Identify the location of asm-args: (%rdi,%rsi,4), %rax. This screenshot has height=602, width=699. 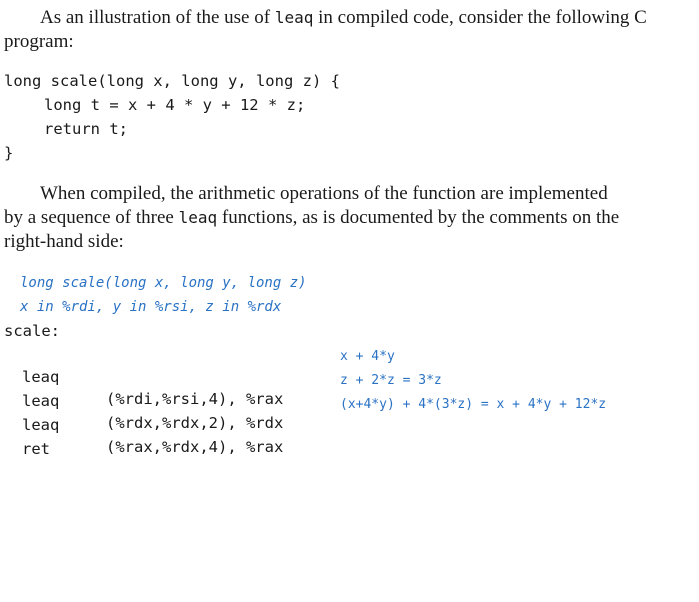
(195, 399).